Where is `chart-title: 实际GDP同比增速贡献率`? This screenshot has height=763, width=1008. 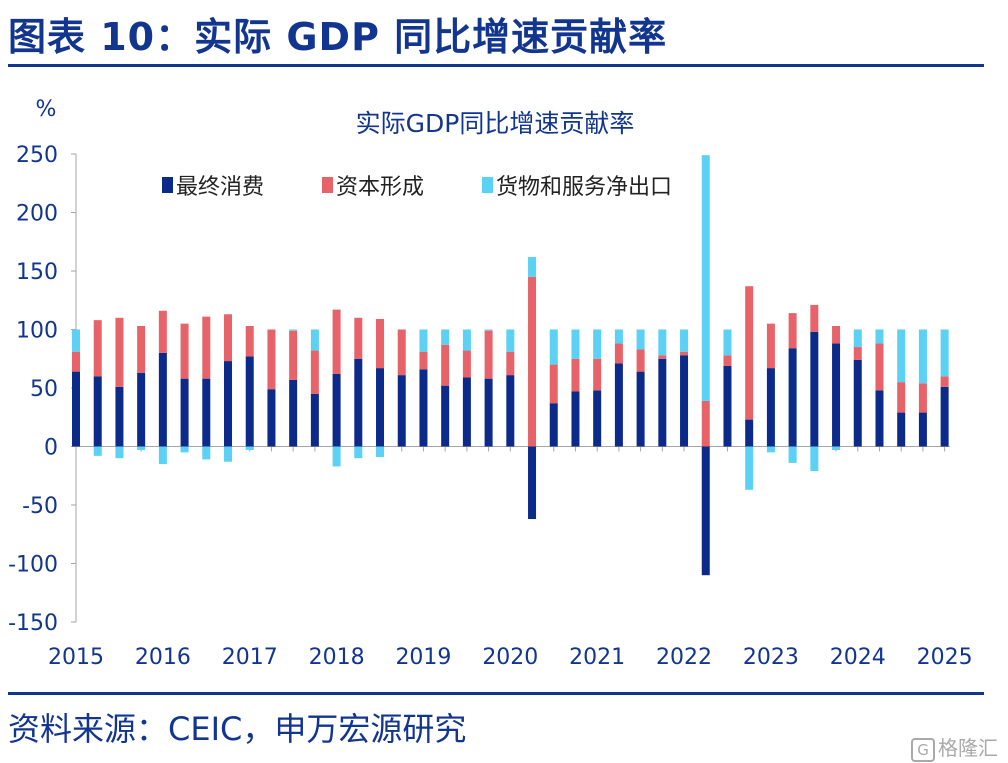
chart-title: 实际GDP同比增速贡献率 is located at coordinates (495, 123).